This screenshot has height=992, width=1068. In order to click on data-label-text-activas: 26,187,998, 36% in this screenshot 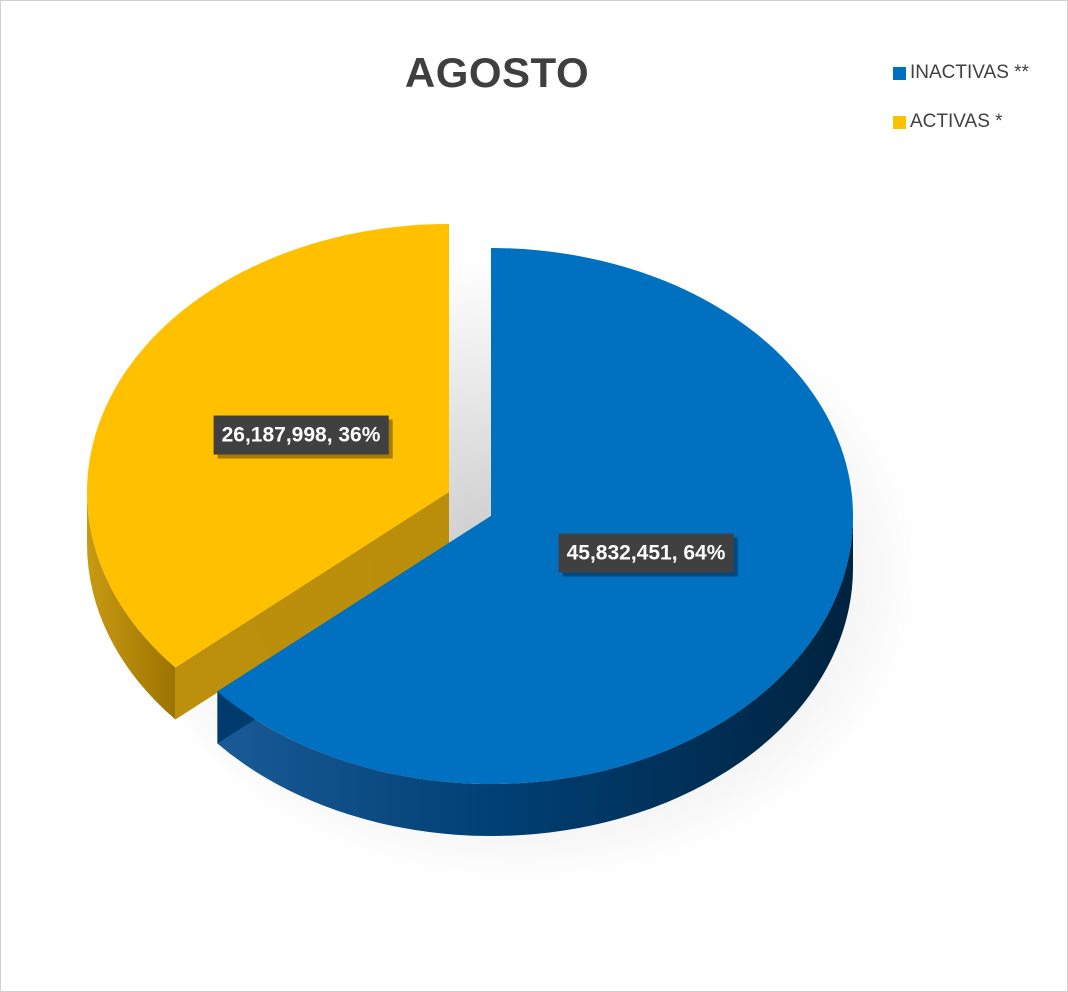, I will do `click(301, 435)`.